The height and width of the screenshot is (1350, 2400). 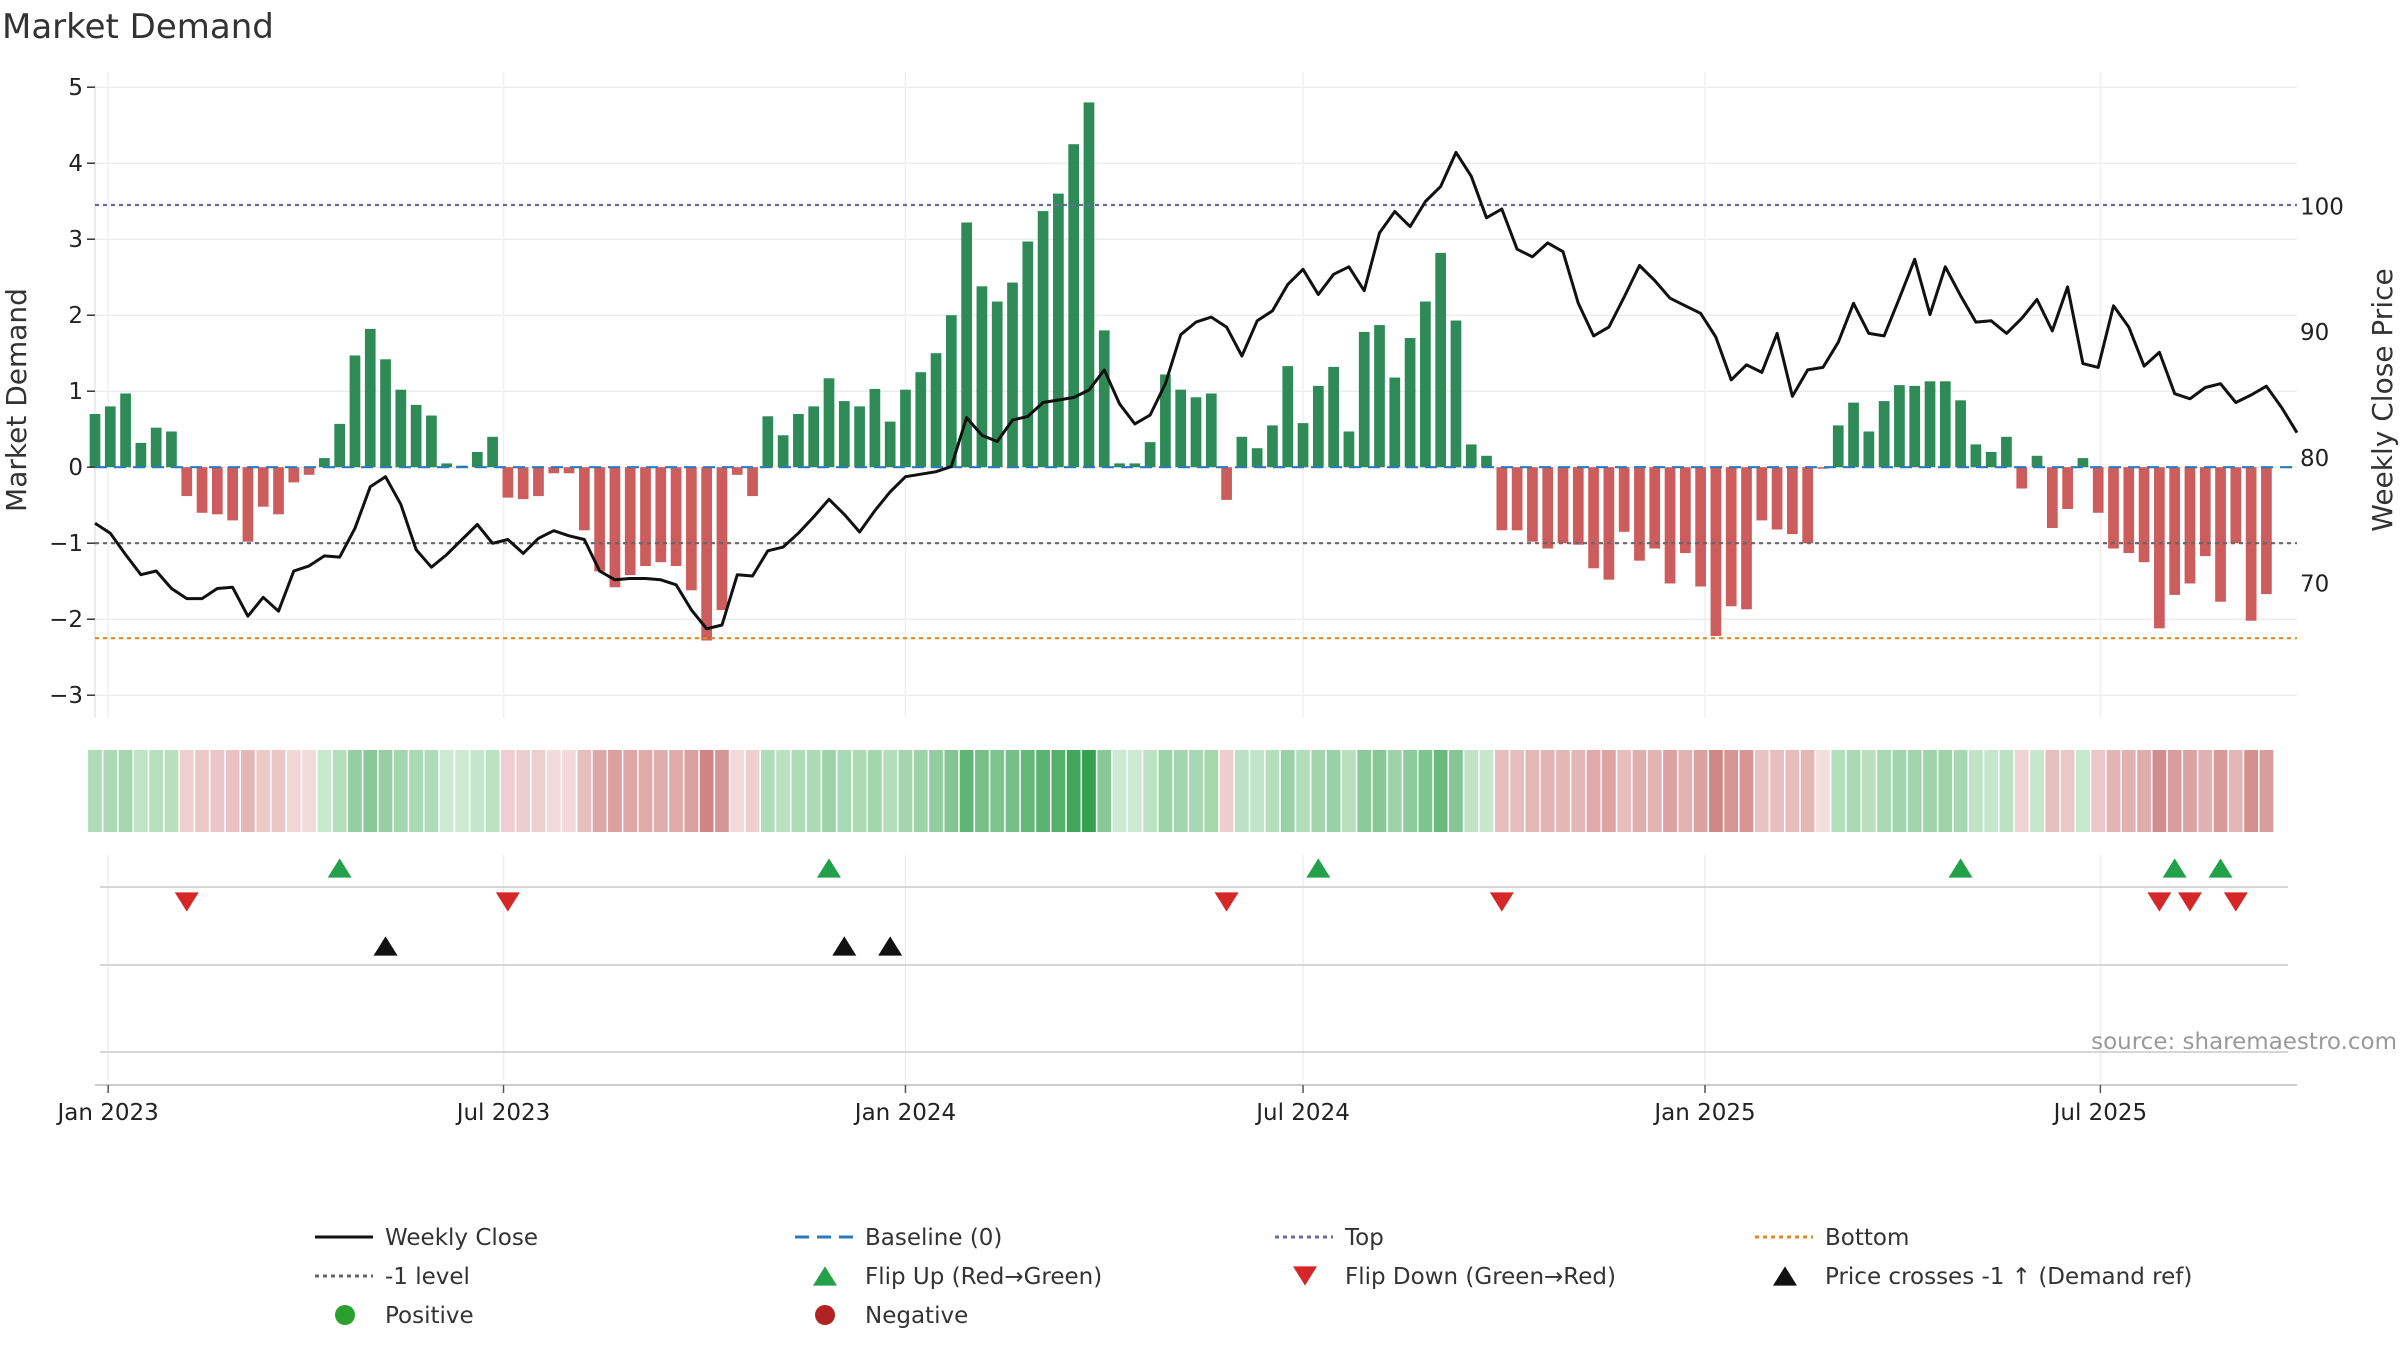 What do you see at coordinates (2322, 395) in the screenshot?
I see `right-axis-ticks: 100 90 80 70` at bounding box center [2322, 395].